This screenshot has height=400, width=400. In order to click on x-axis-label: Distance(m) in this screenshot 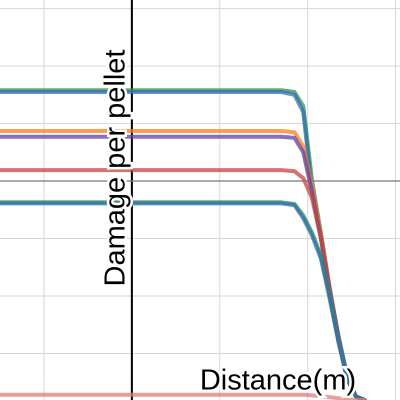, I will do `click(278, 381)`.